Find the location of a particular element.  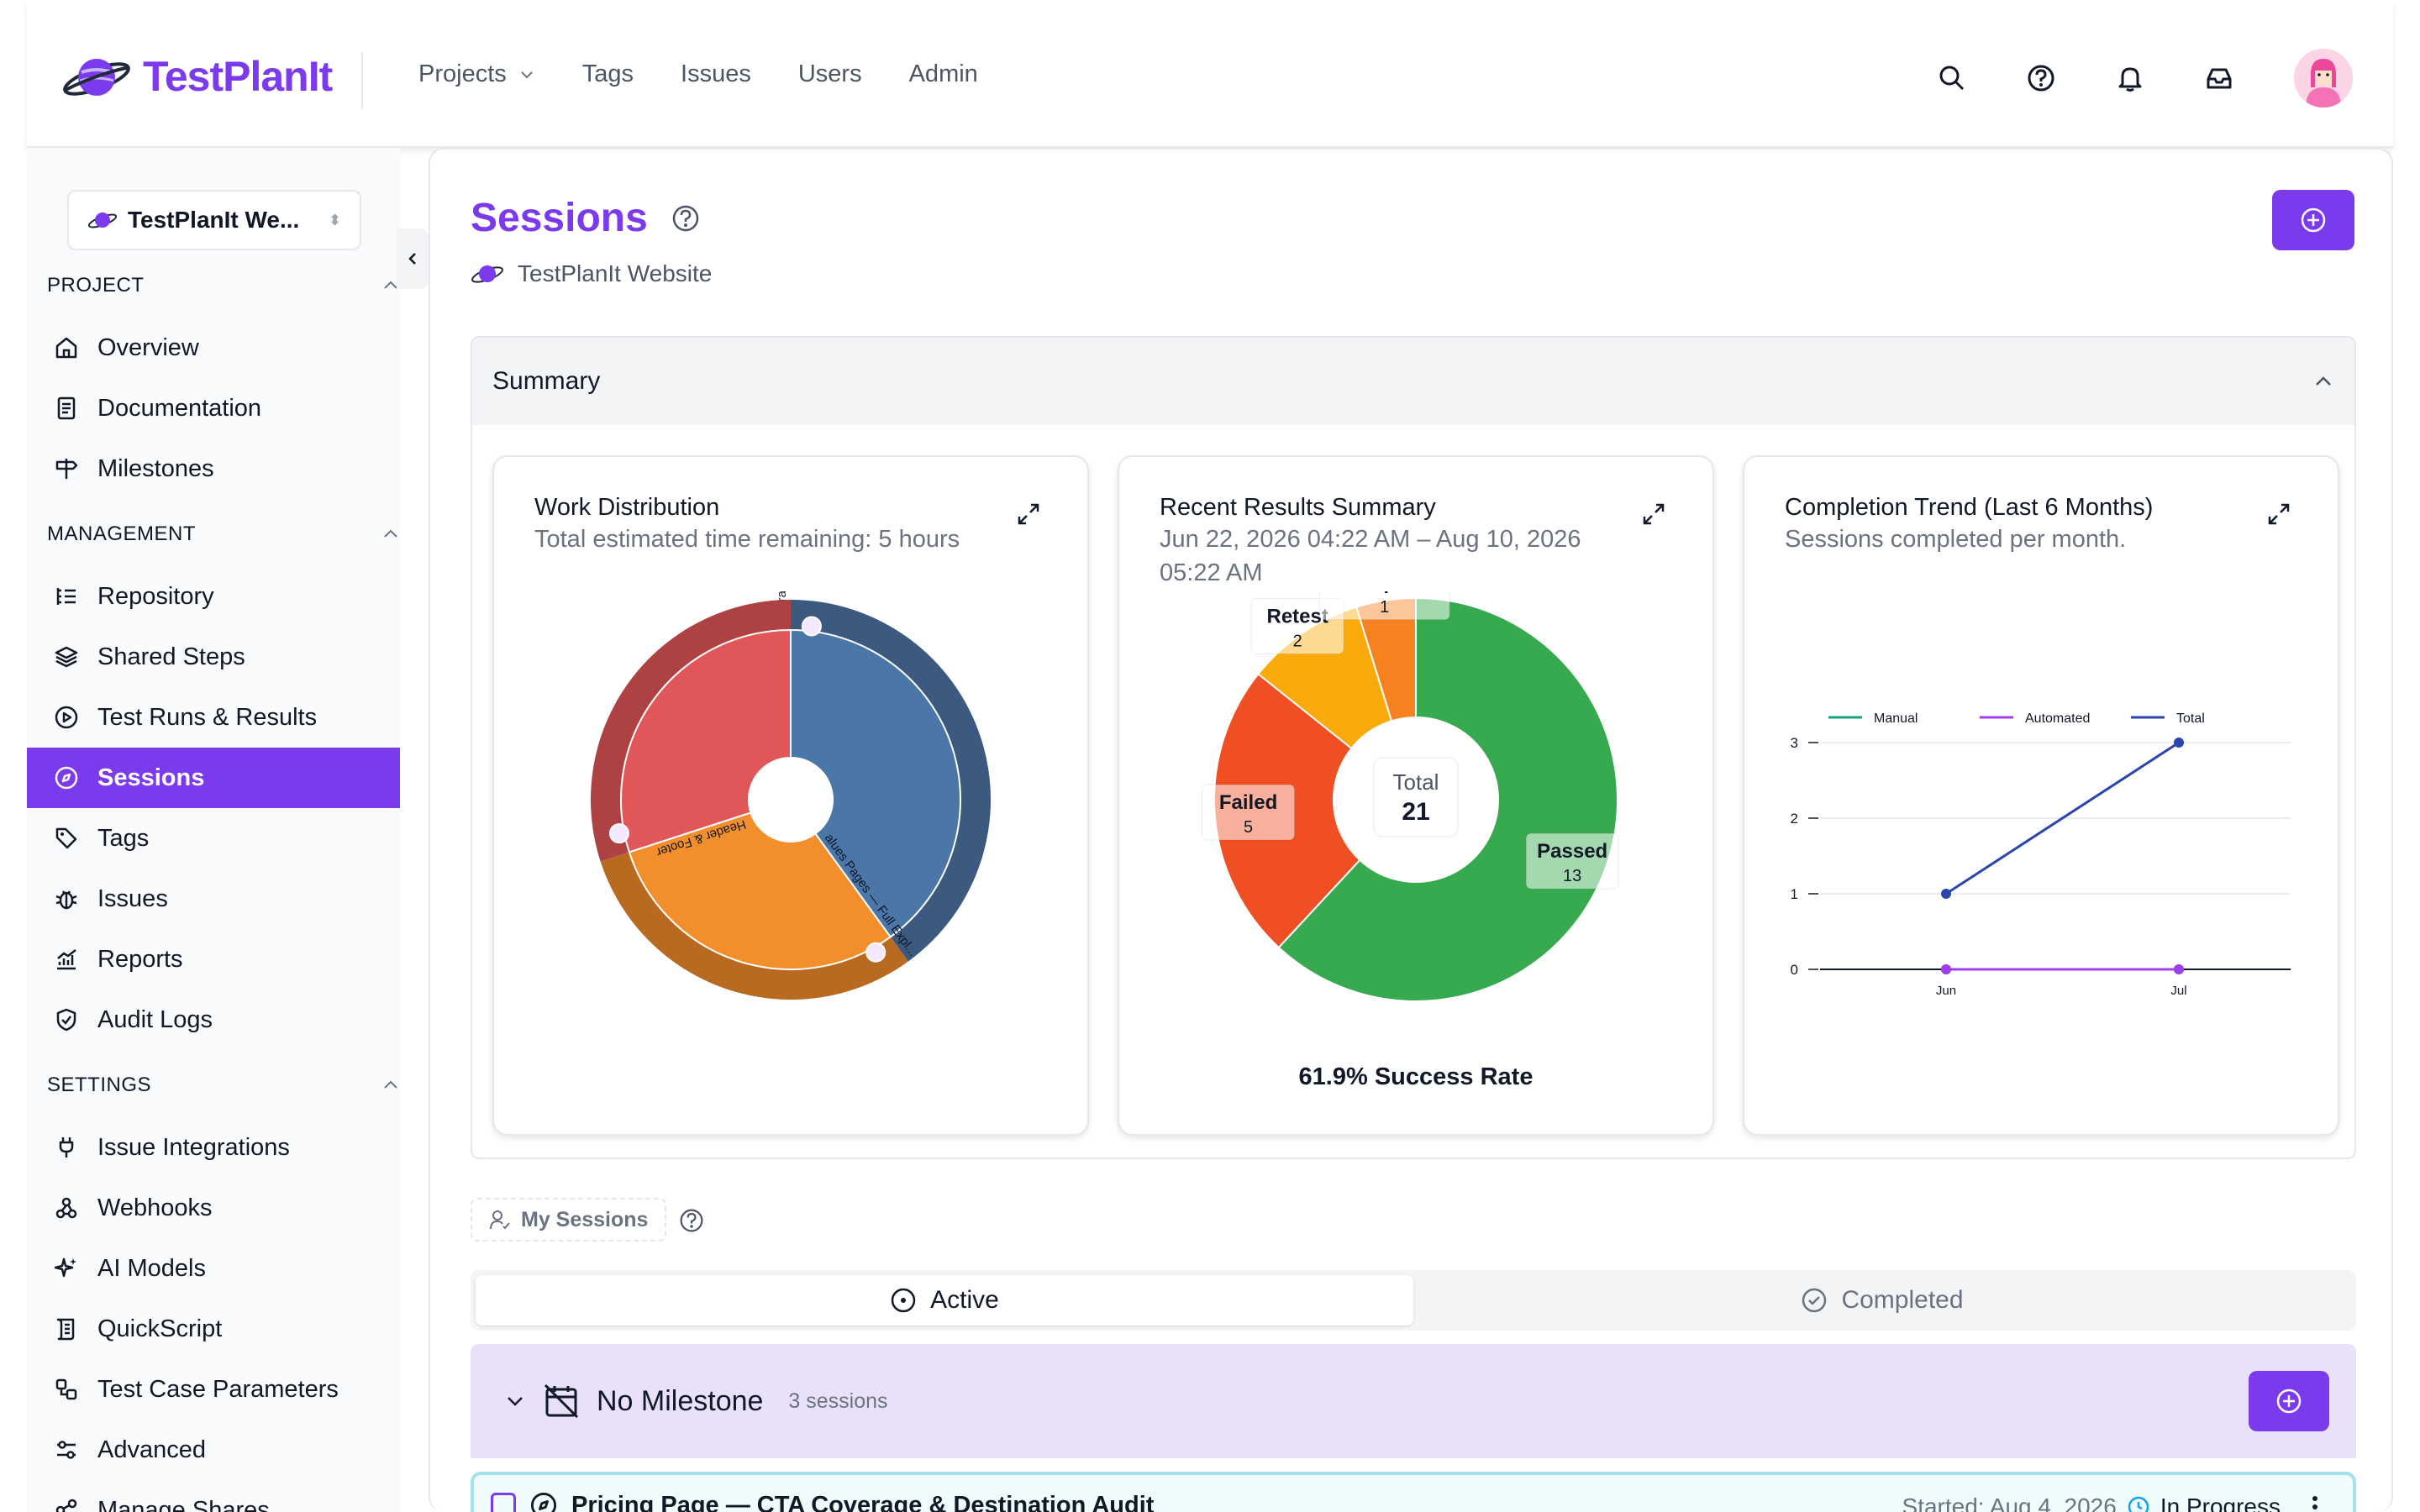

add-session-button is located at coordinates (2313, 220).